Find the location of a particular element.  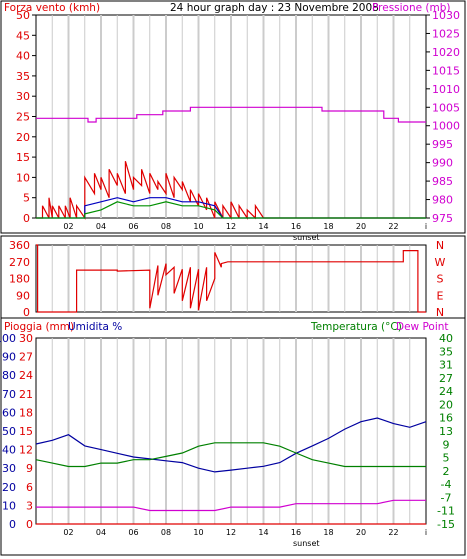

compass-tick-label: S is located at coordinates (440, 279).